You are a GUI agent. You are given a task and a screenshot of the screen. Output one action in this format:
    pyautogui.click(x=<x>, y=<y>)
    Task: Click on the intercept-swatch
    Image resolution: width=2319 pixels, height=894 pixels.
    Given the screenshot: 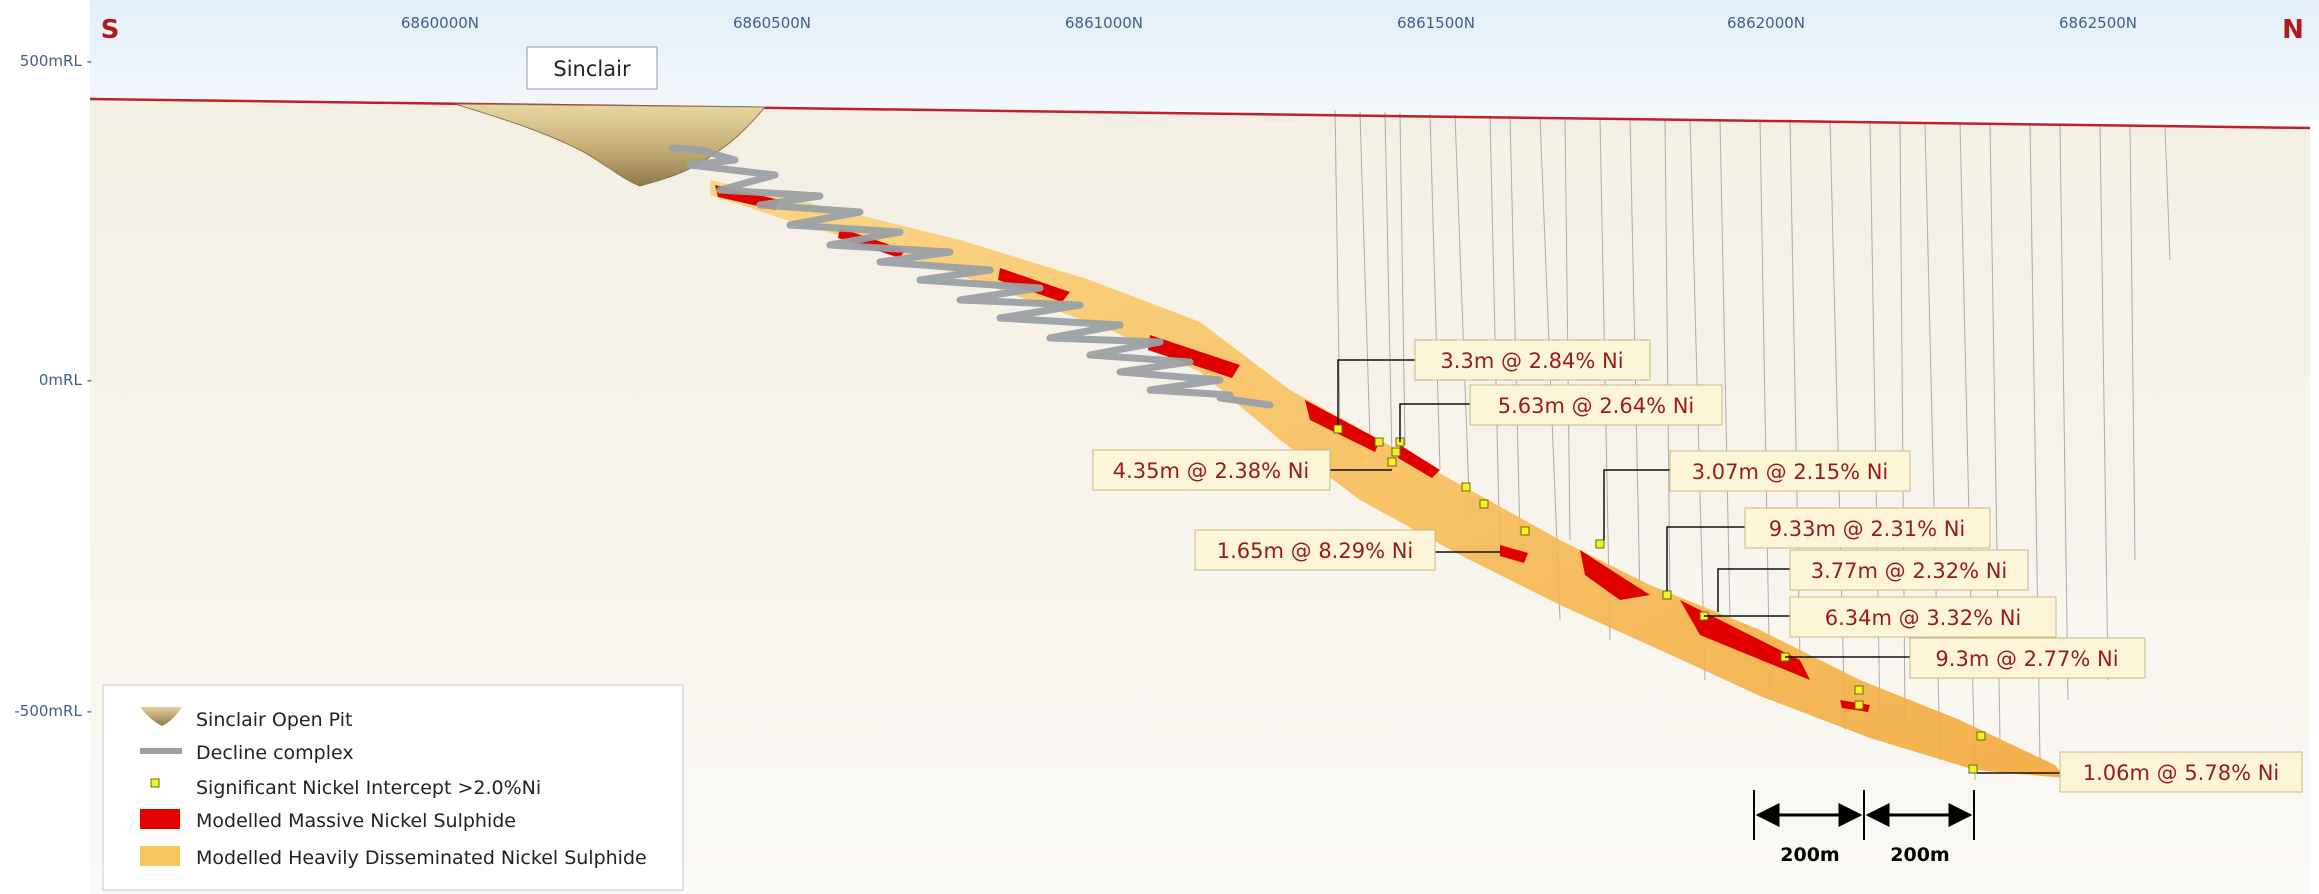 What is the action you would take?
    pyautogui.click(x=155, y=783)
    